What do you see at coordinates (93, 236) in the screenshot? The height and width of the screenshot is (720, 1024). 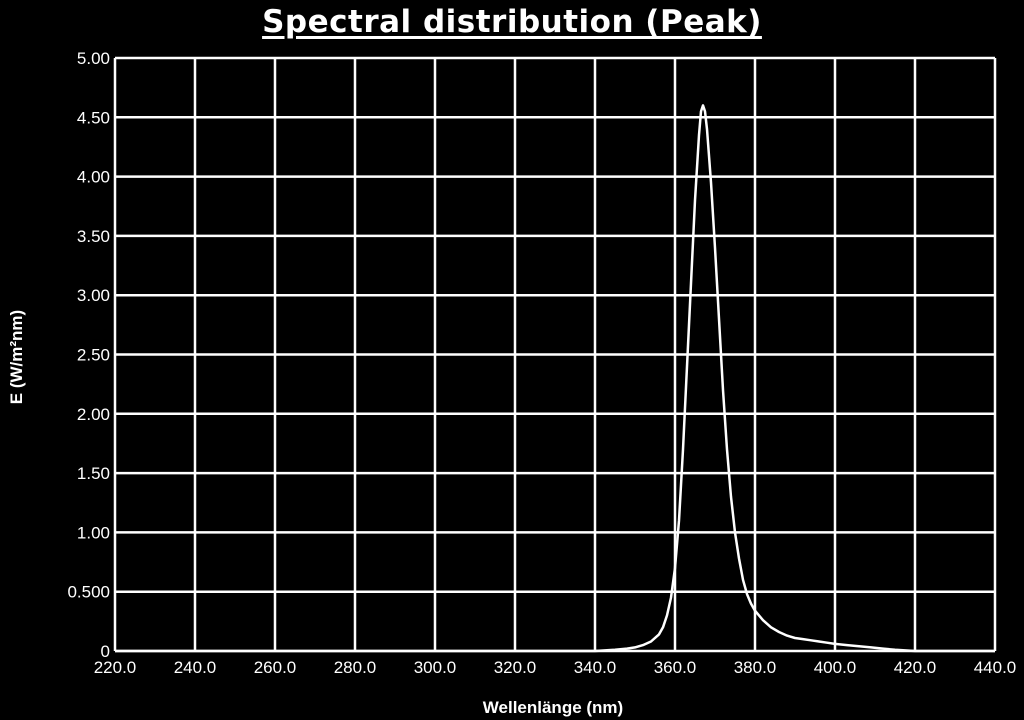 I see `y-tick-label: 3.50` at bounding box center [93, 236].